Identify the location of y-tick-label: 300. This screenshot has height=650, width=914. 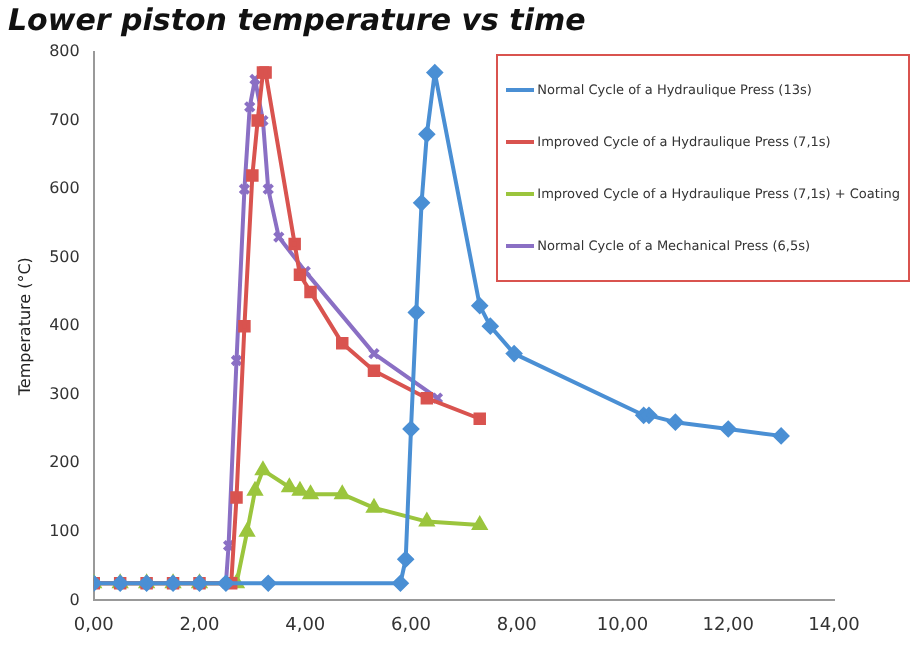
(64, 393).